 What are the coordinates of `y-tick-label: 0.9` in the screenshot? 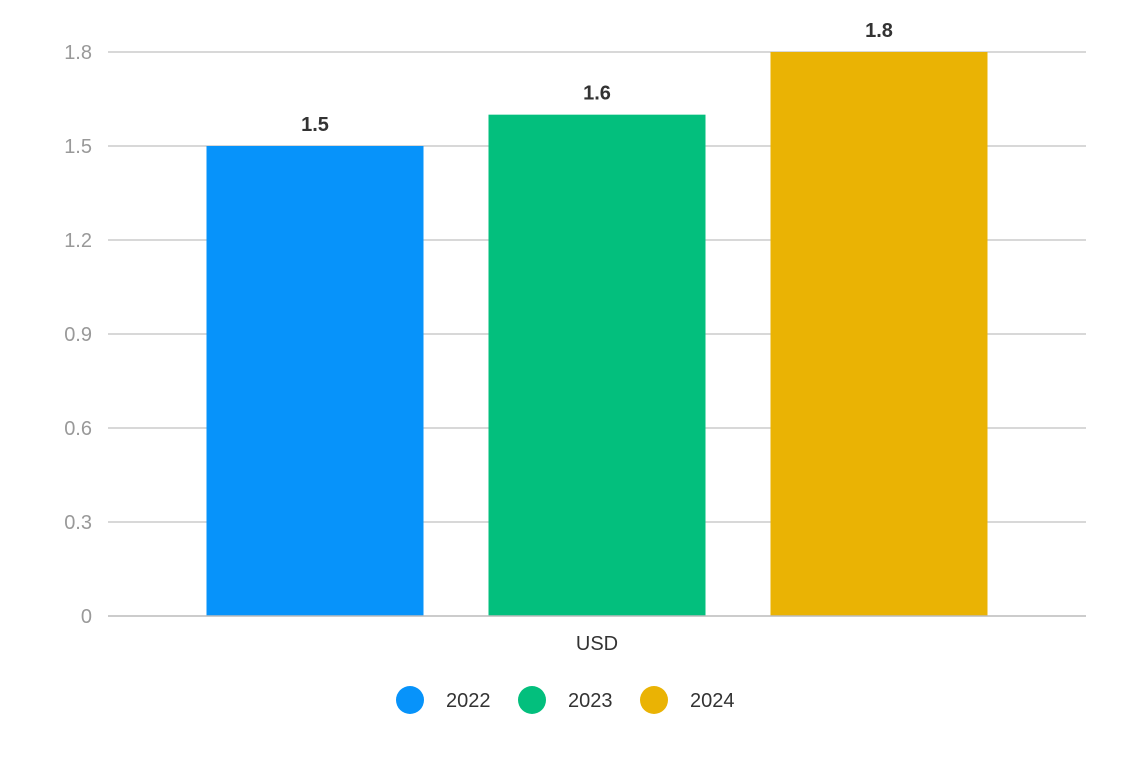 It's located at (78, 335).